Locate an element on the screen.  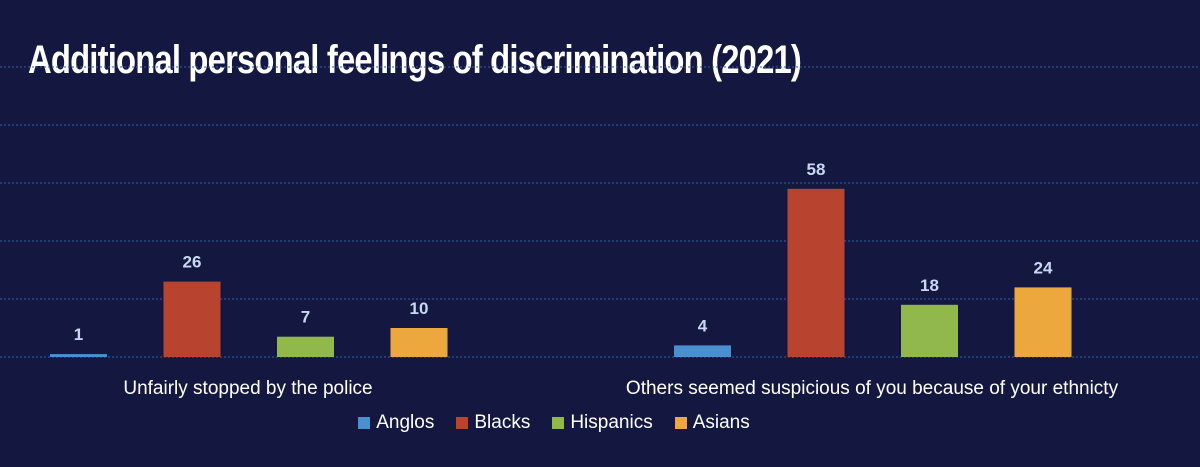
legend-label: Blacks is located at coordinates (502, 422).